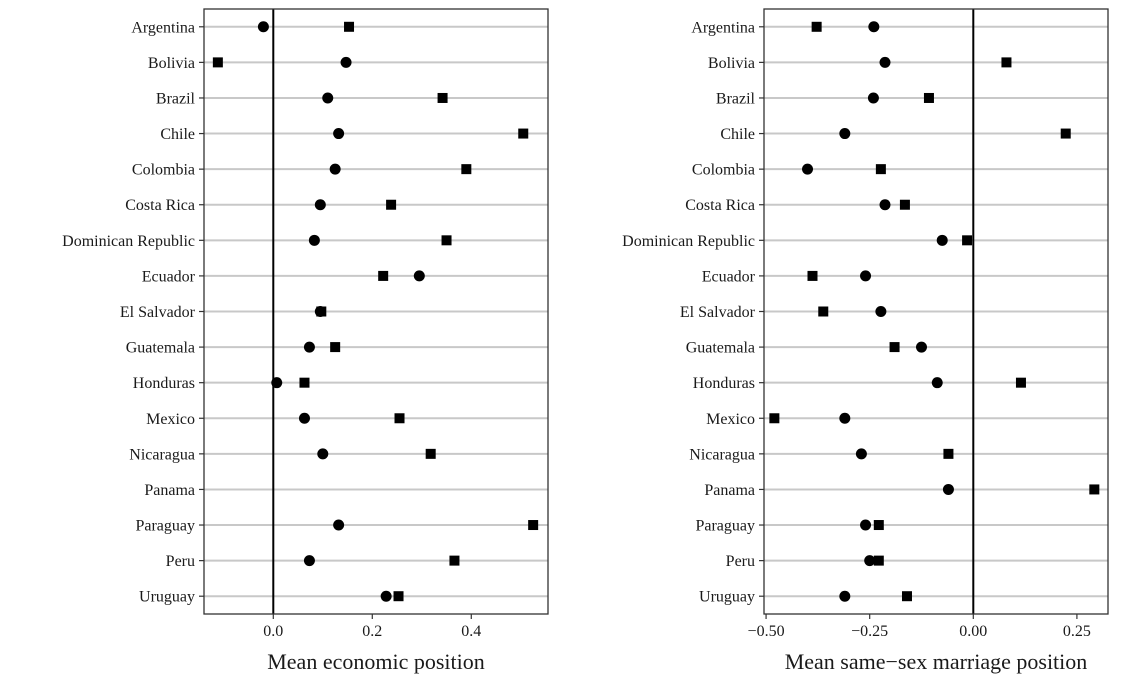  I want to click on p1-circle-point-panama, so click(948, 489).